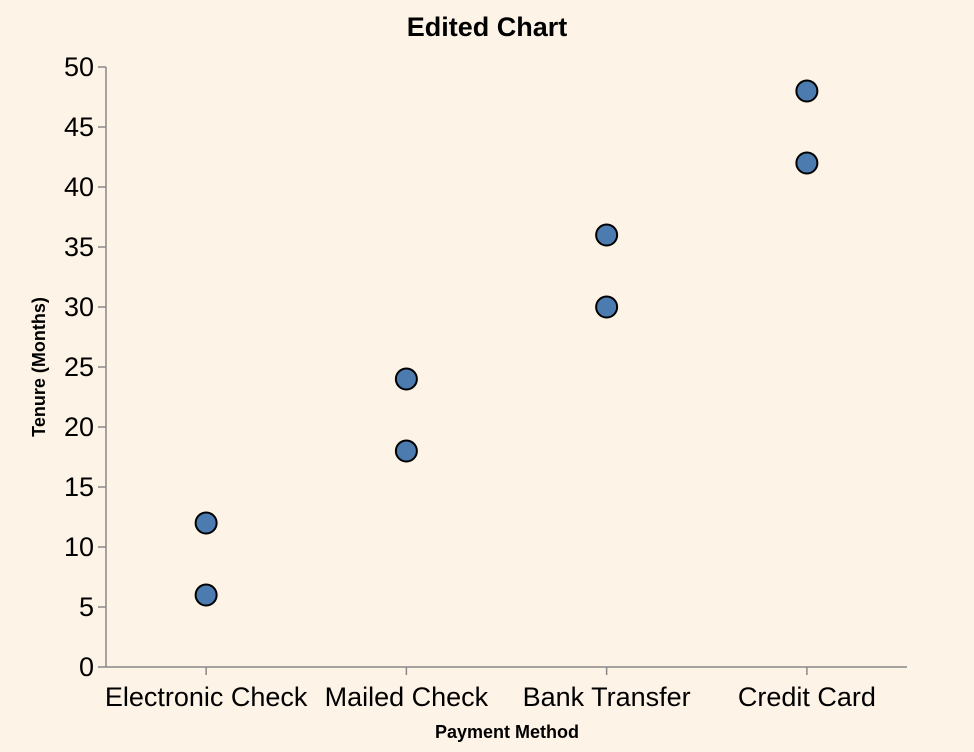 The image size is (974, 752). I want to click on x-tick-label: Credit Card, so click(807, 697).